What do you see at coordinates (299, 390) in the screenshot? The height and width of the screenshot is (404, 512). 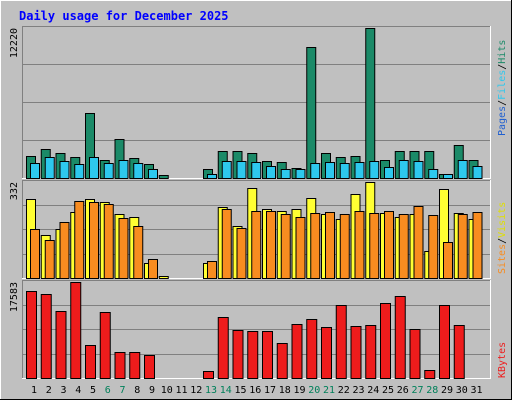 I see `x-tick-label: 19` at bounding box center [299, 390].